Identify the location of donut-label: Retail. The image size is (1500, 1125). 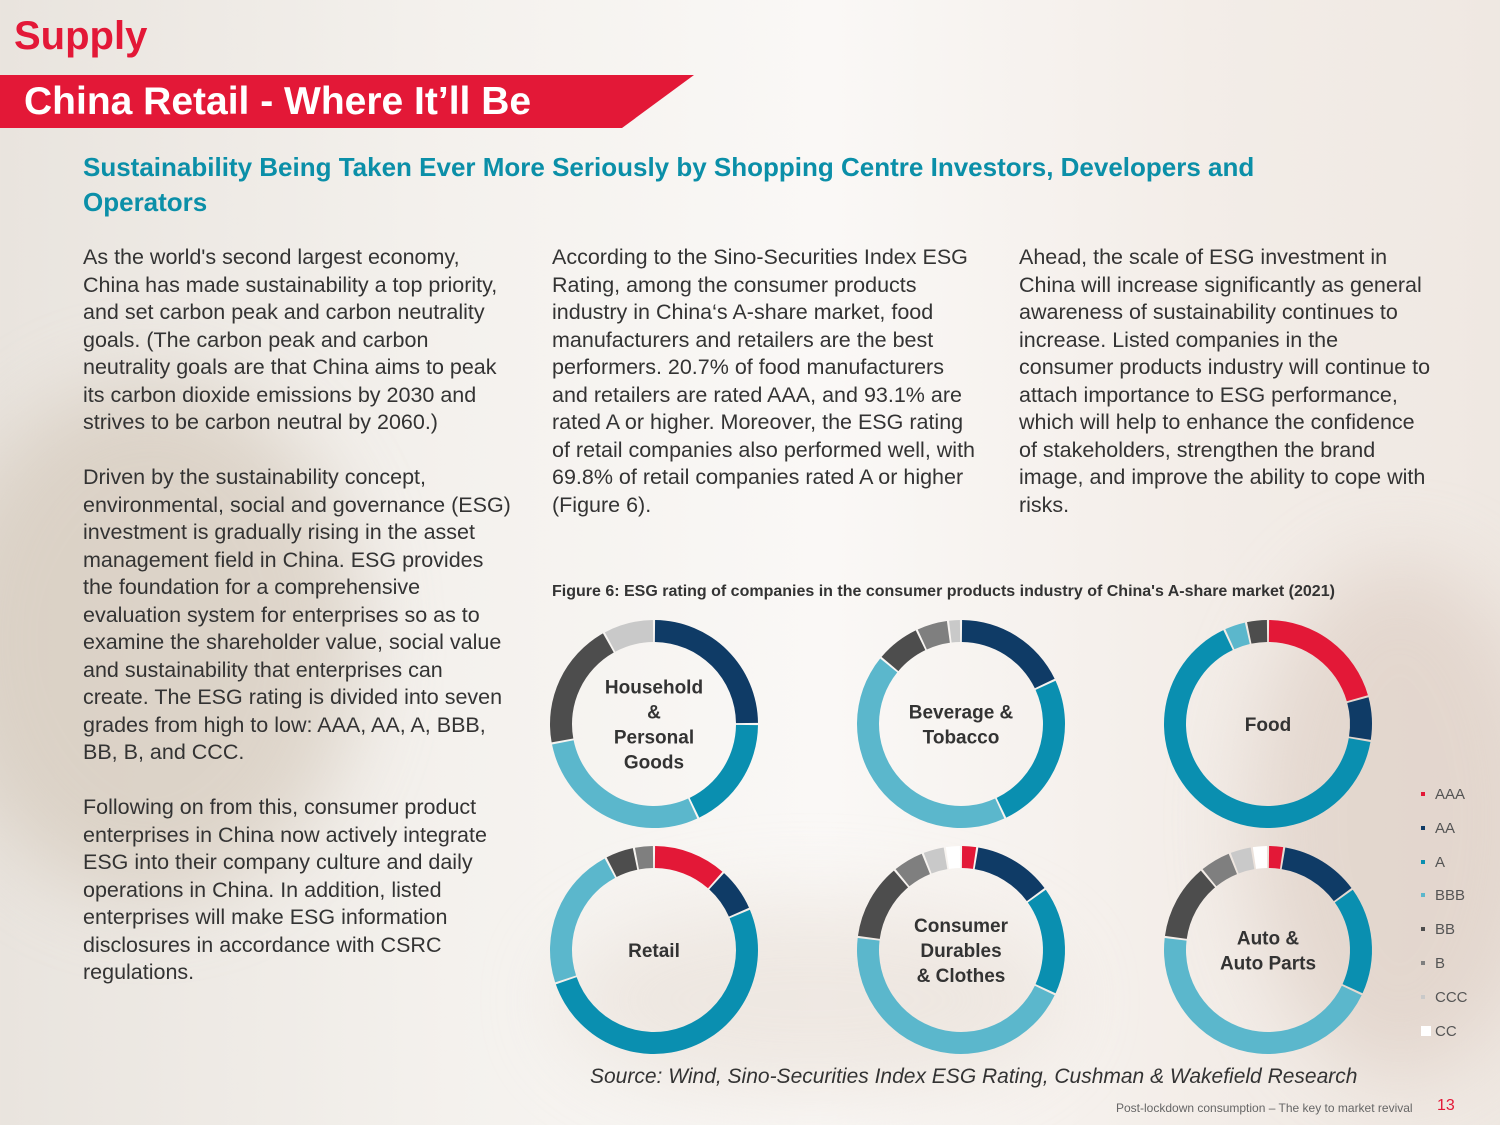
(654, 951).